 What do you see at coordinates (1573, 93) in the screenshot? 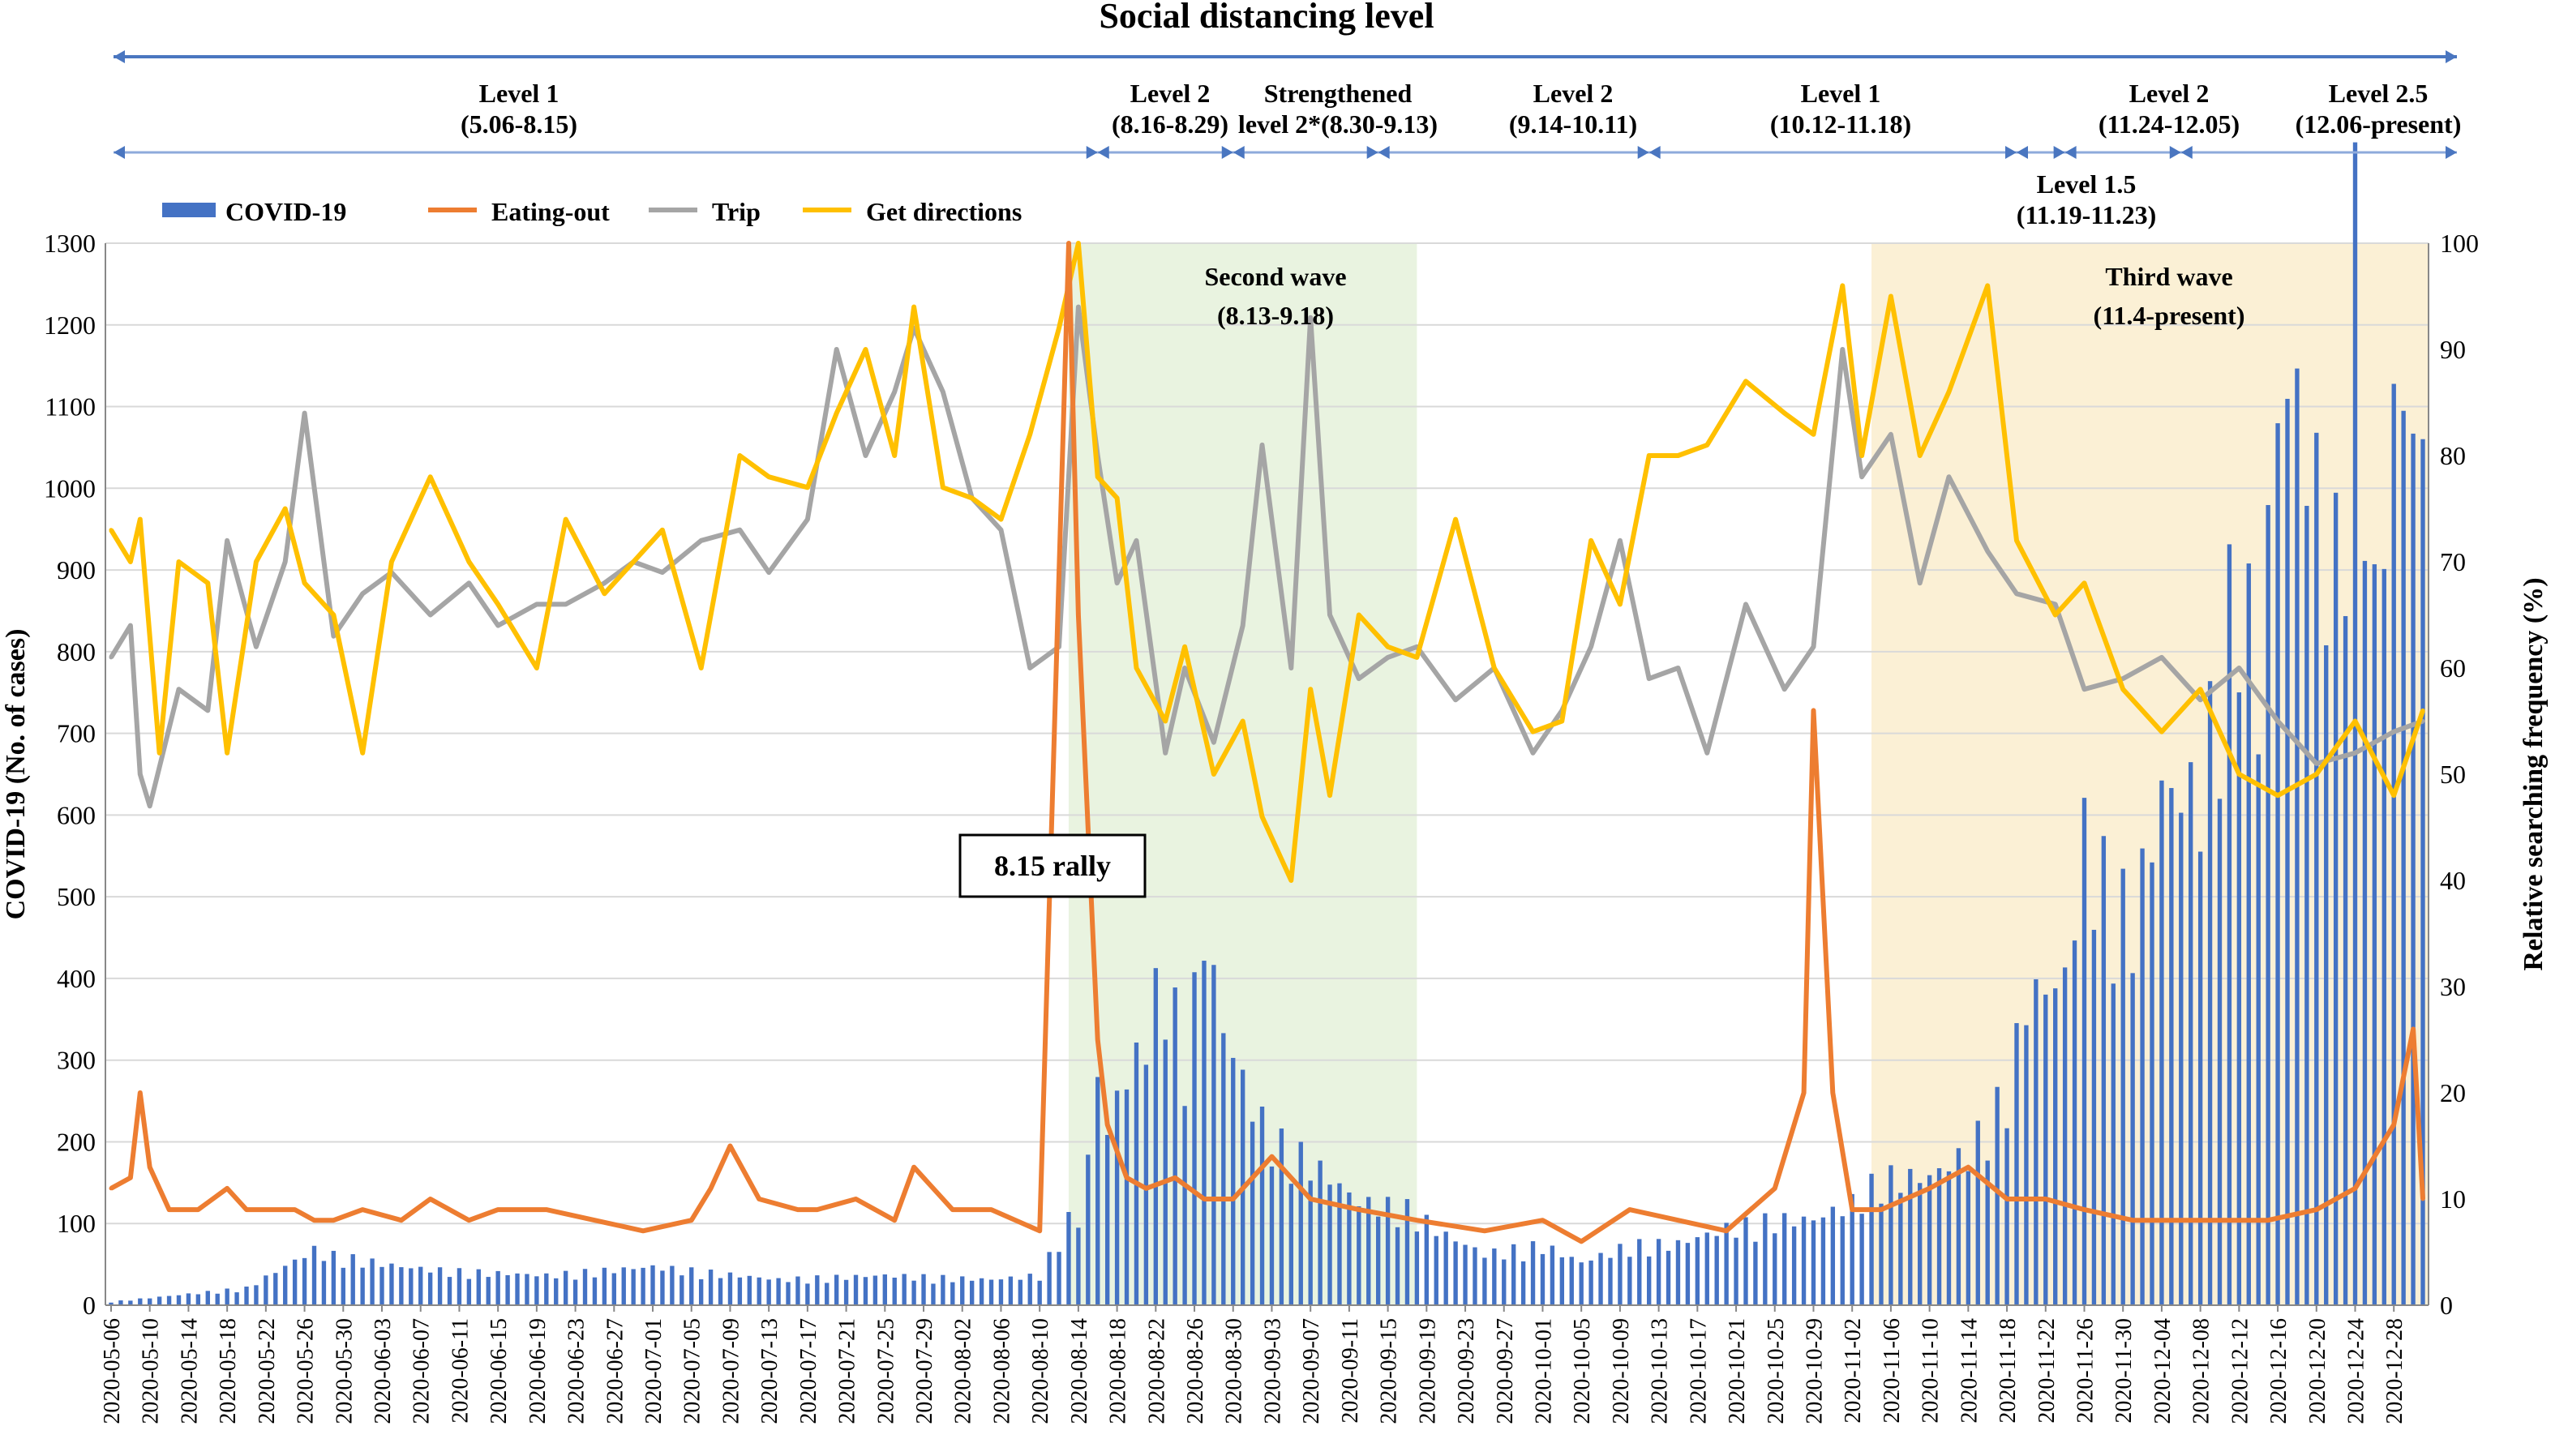
I see `level-name: Level 2` at bounding box center [1573, 93].